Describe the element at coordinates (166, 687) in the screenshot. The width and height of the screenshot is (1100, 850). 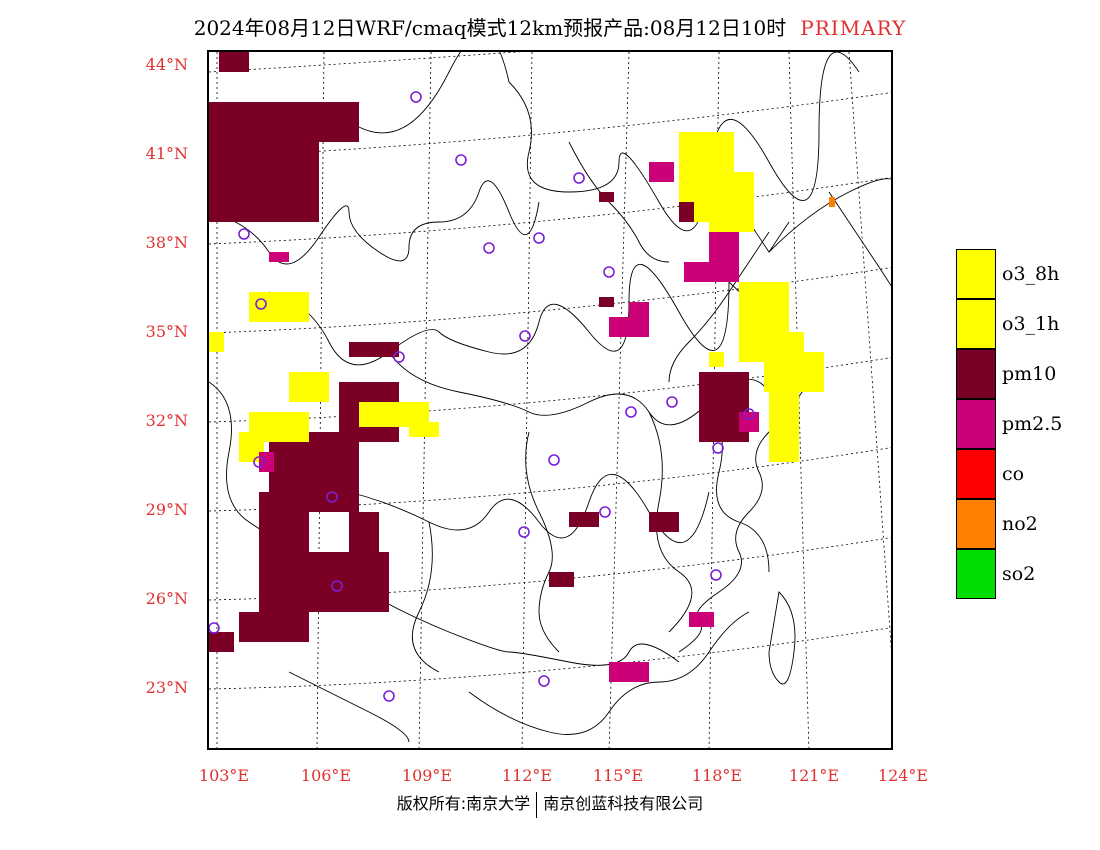
I see `lat-label-23: 23°N` at that location.